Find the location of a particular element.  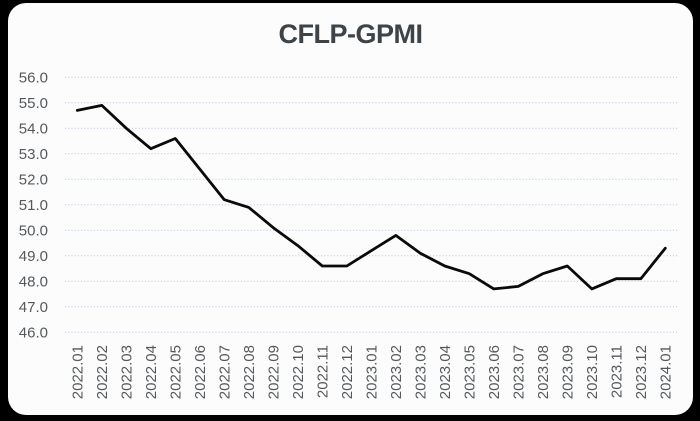

y-tick-label: 51.0 is located at coordinates (33, 205).